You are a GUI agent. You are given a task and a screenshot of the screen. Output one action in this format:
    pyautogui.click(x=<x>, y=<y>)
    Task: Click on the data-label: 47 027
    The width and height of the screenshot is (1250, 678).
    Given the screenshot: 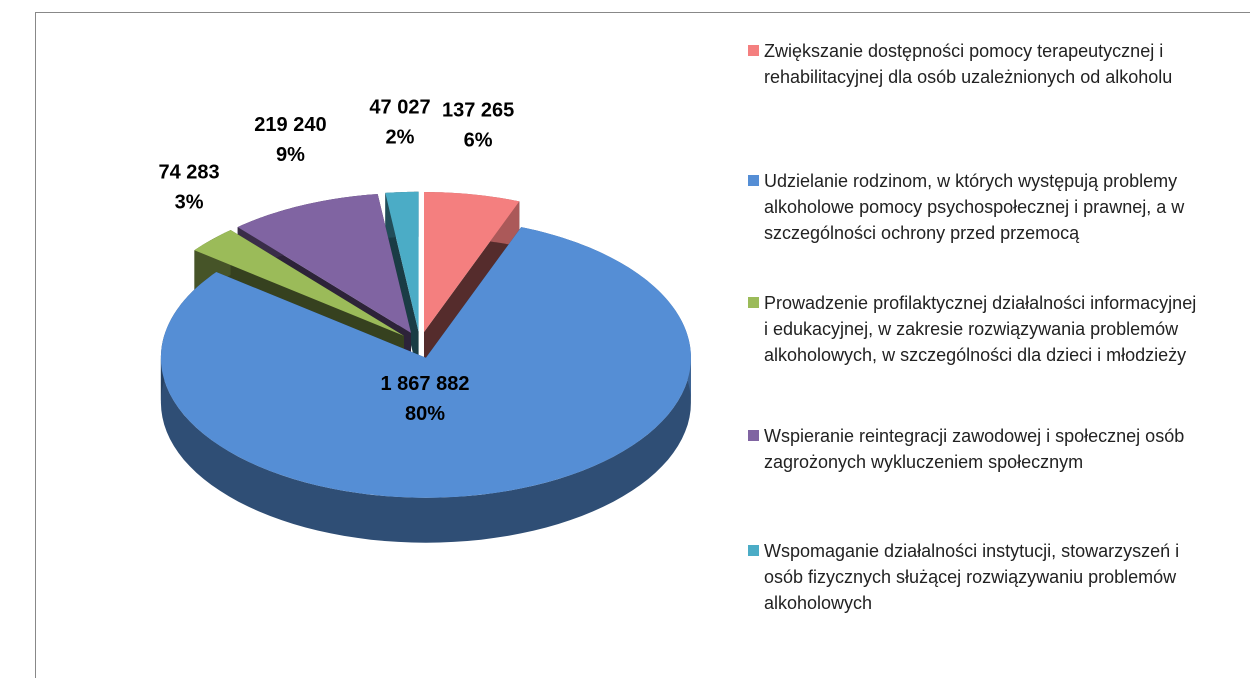 What is the action you would take?
    pyautogui.click(x=399, y=107)
    